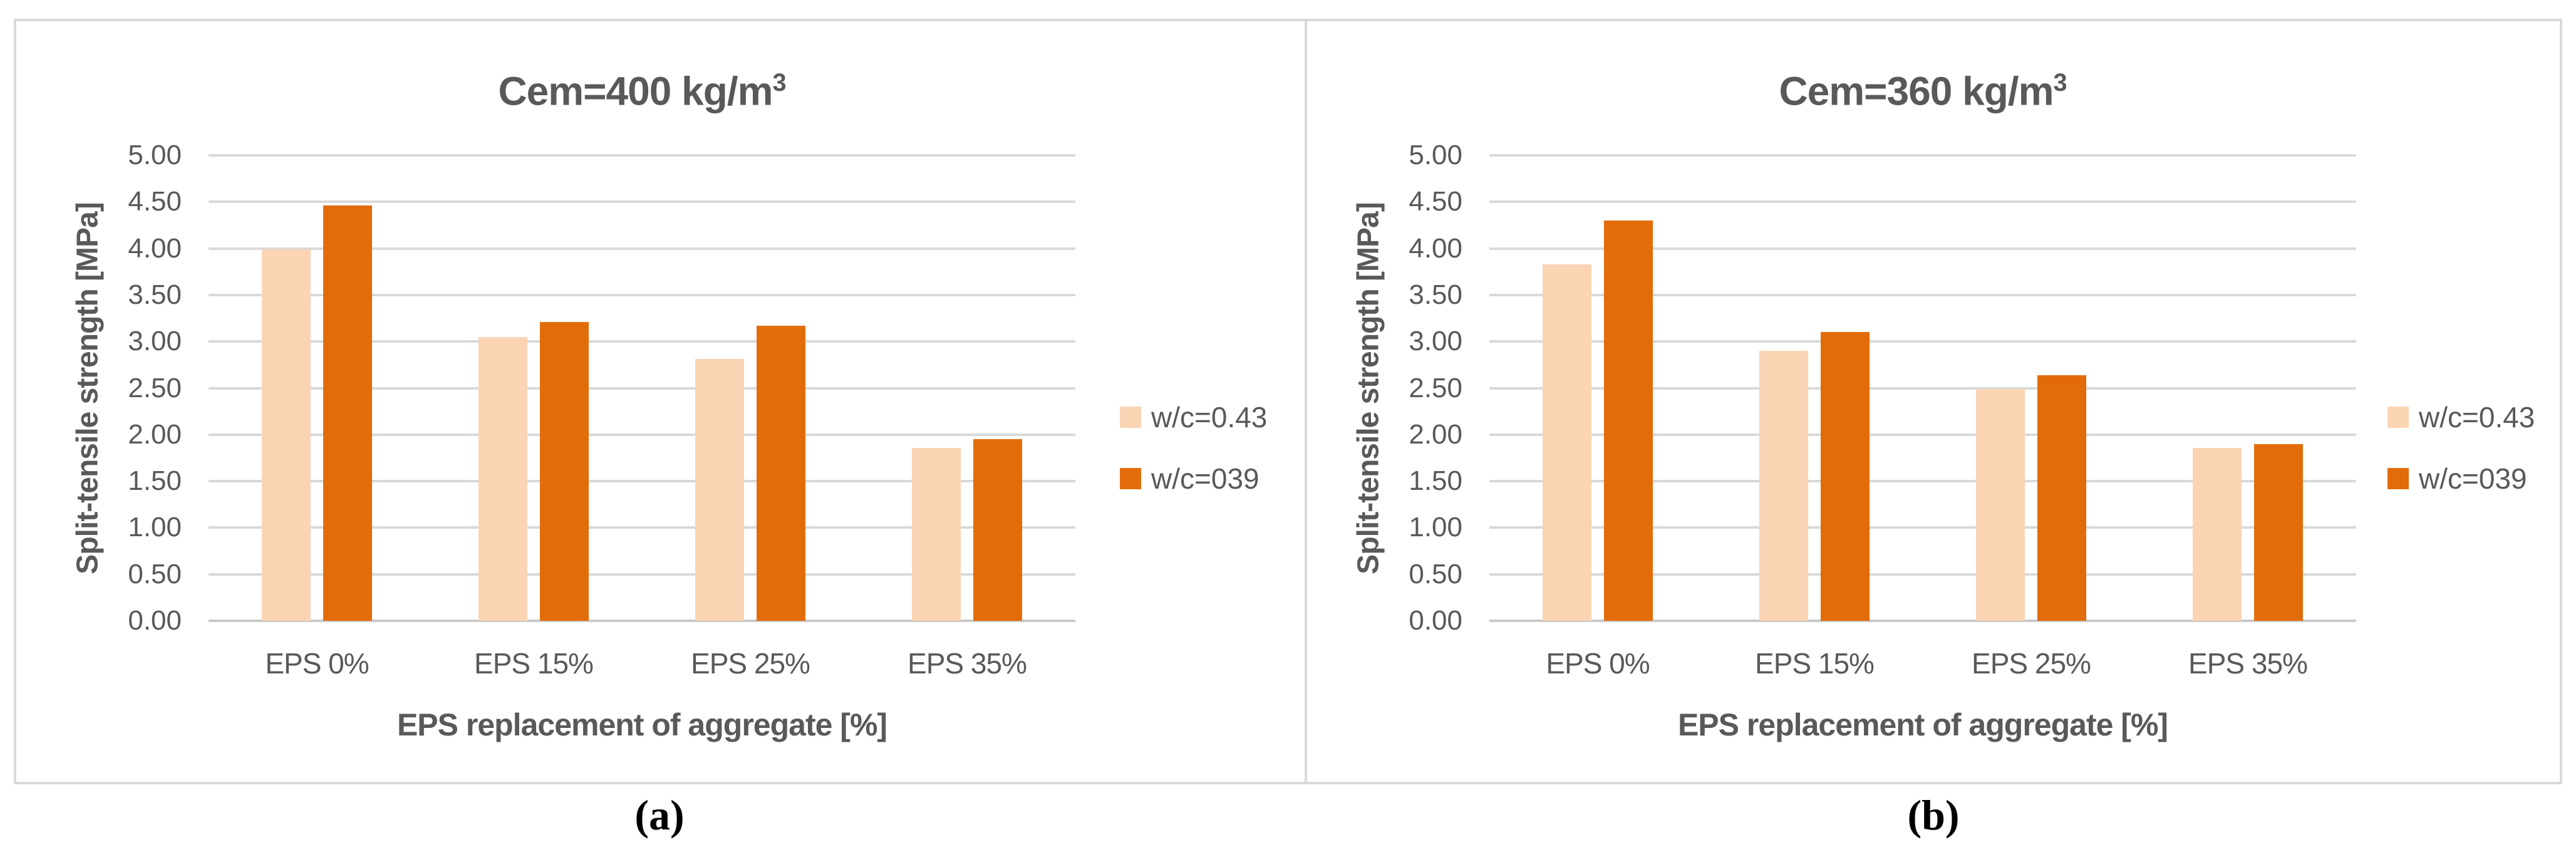 The height and width of the screenshot is (867, 2576). I want to click on chart-a-legend: w/c=0.43 w/c=039, so click(1193, 462).